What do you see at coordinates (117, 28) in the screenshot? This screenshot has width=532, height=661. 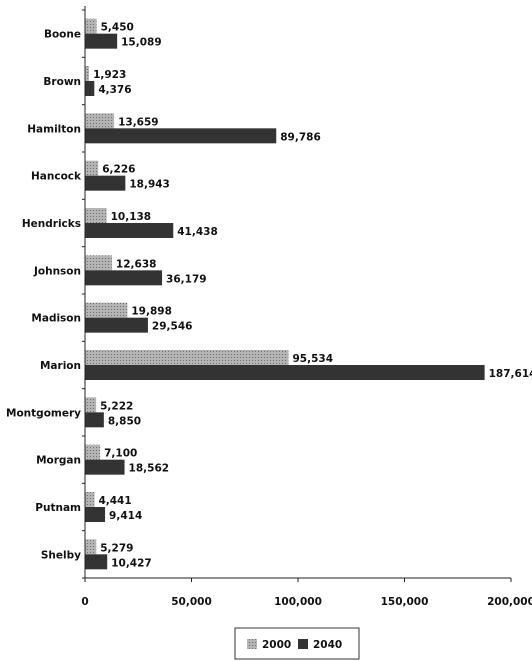 I see `value-label-boone-2000: 5,450` at bounding box center [117, 28].